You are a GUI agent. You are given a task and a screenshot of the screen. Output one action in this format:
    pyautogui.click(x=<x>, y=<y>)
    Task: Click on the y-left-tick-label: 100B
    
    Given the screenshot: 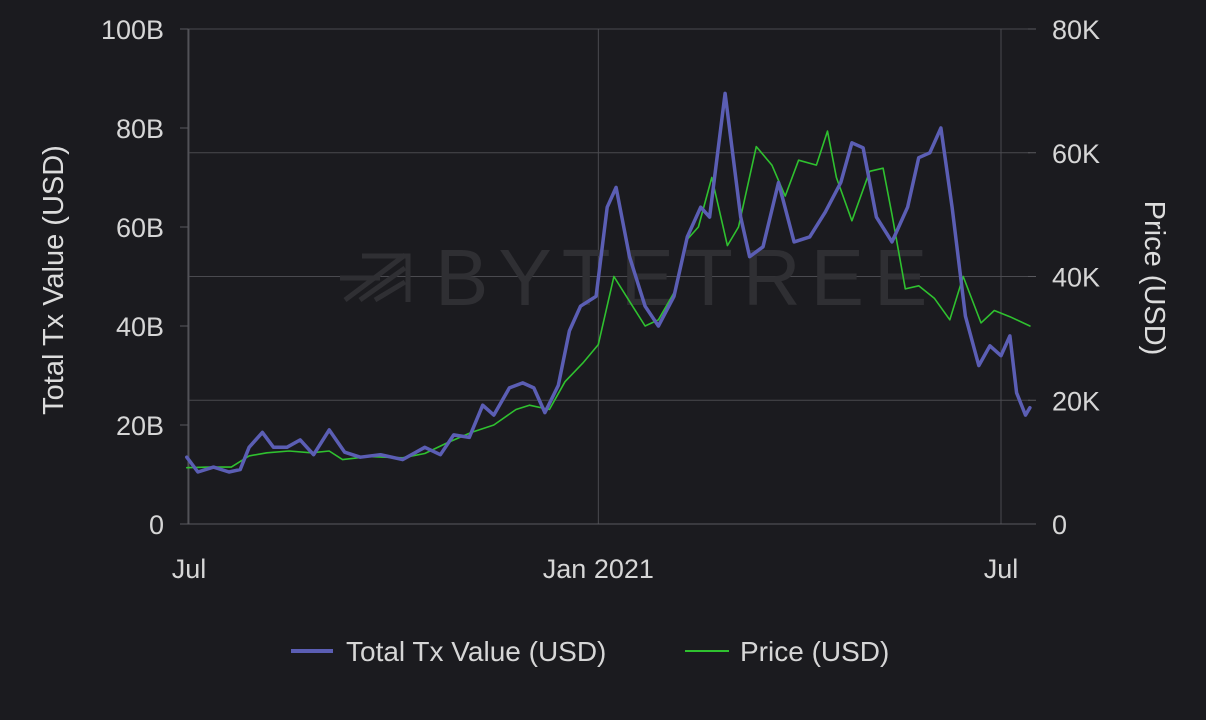 What is the action you would take?
    pyautogui.click(x=132, y=30)
    